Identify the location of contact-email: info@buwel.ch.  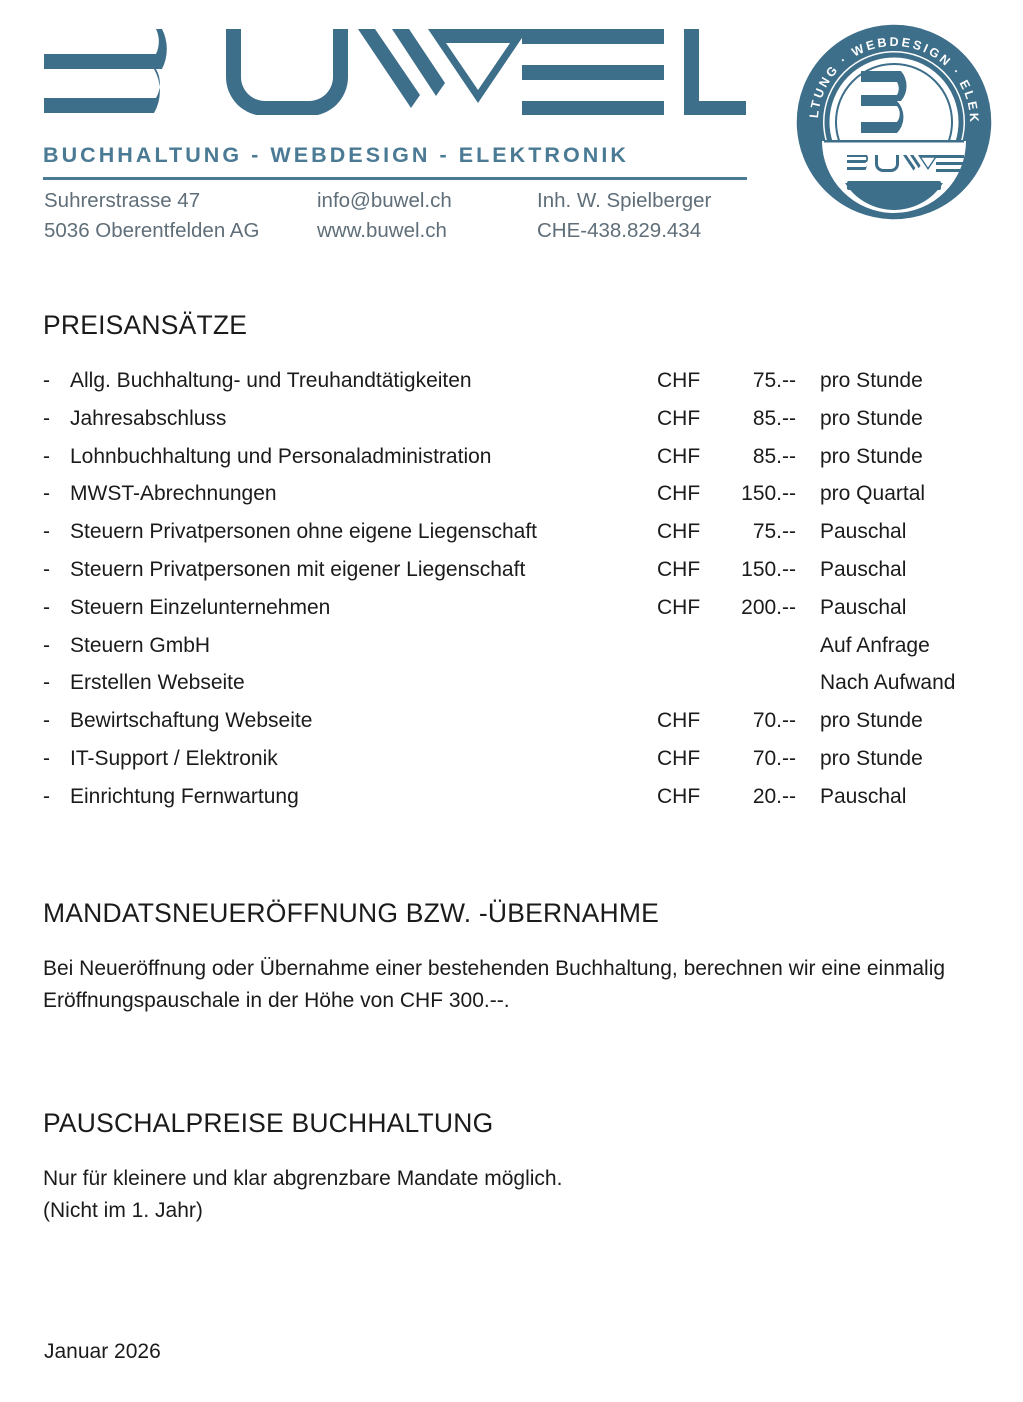
(384, 200).